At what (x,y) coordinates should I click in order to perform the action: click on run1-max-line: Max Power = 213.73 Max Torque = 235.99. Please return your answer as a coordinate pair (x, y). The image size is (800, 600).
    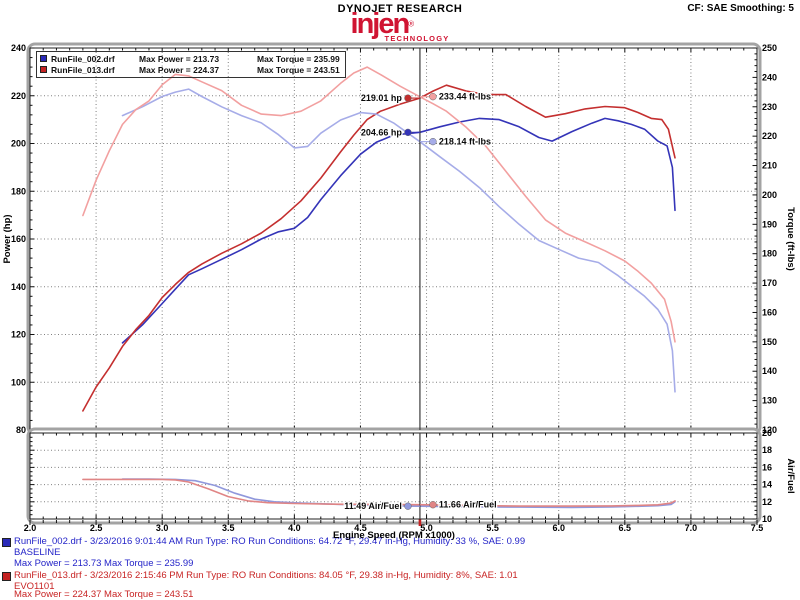
    Looking at the image, I should click on (104, 563).